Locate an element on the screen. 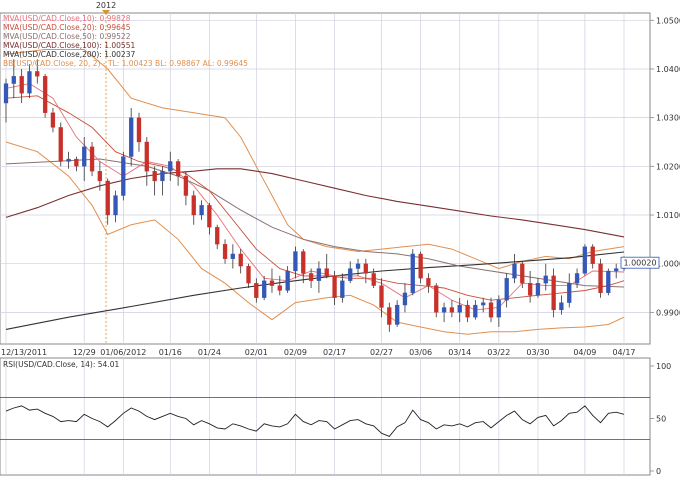 Image resolution: width=680 pixels, height=477 pixels. date-tick-label: 03/06 is located at coordinates (420, 352).